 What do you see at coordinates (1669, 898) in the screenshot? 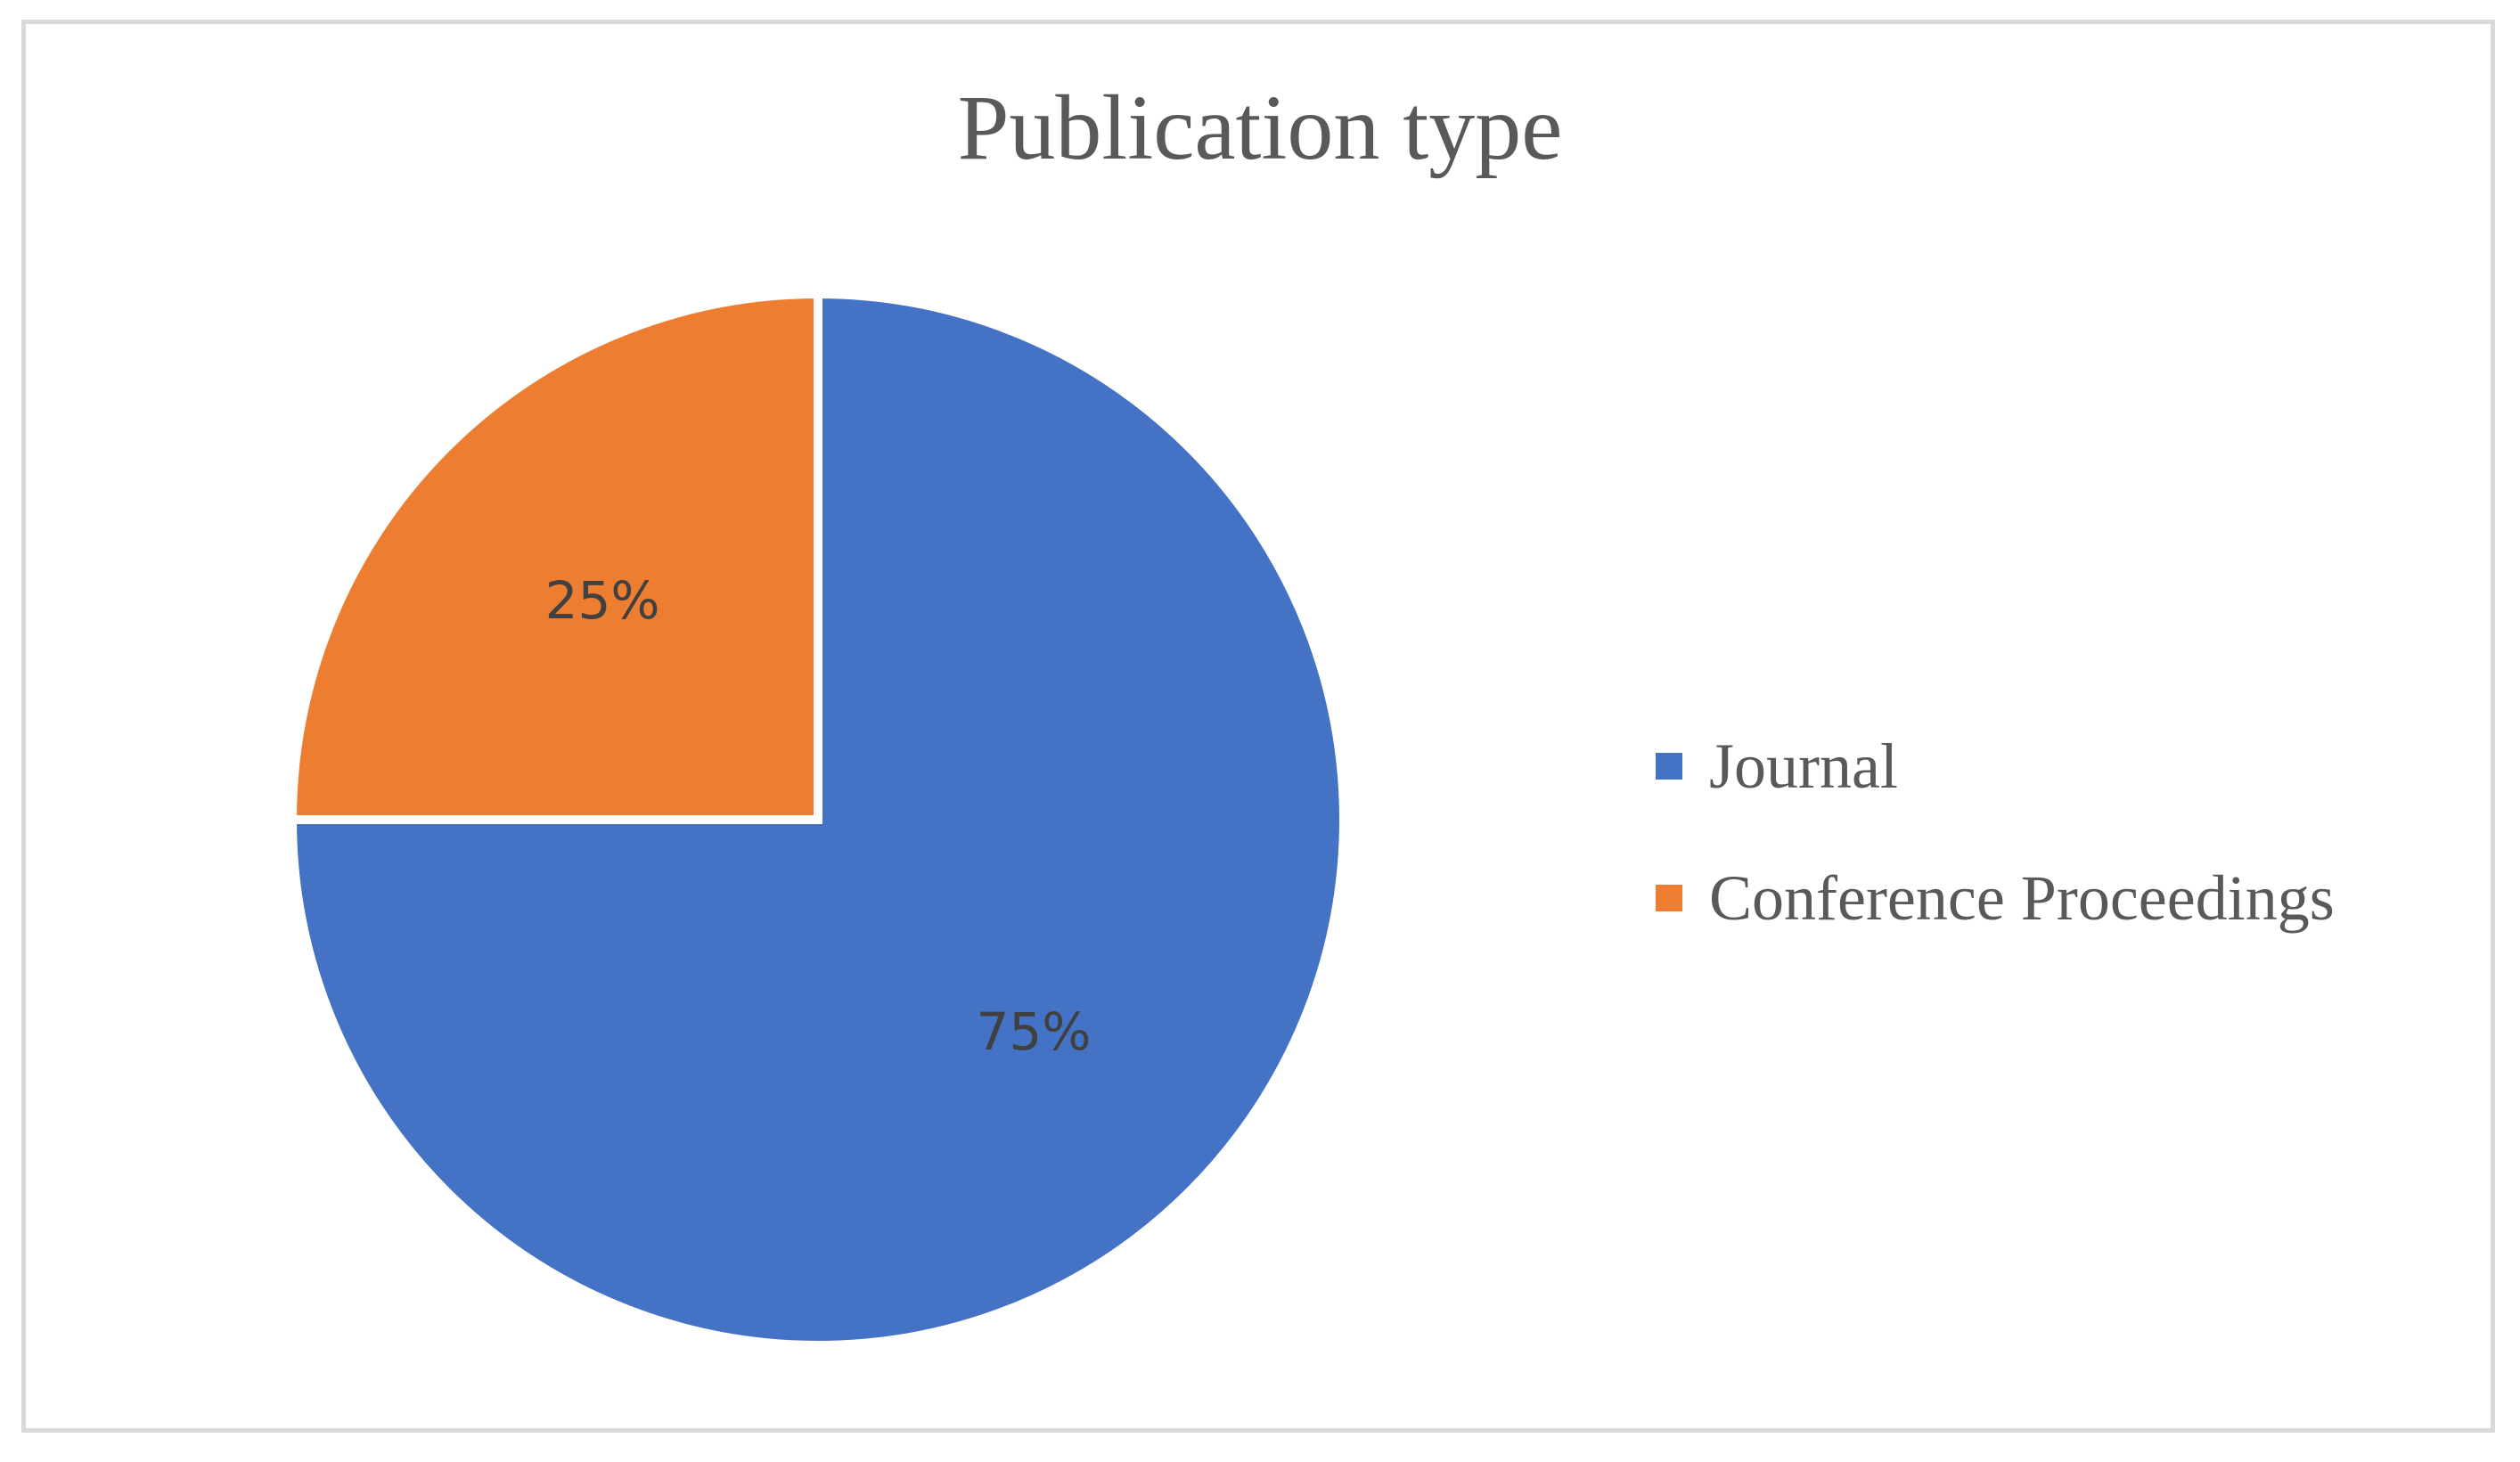
I see `legend-swatch-conference-proceedings` at bounding box center [1669, 898].